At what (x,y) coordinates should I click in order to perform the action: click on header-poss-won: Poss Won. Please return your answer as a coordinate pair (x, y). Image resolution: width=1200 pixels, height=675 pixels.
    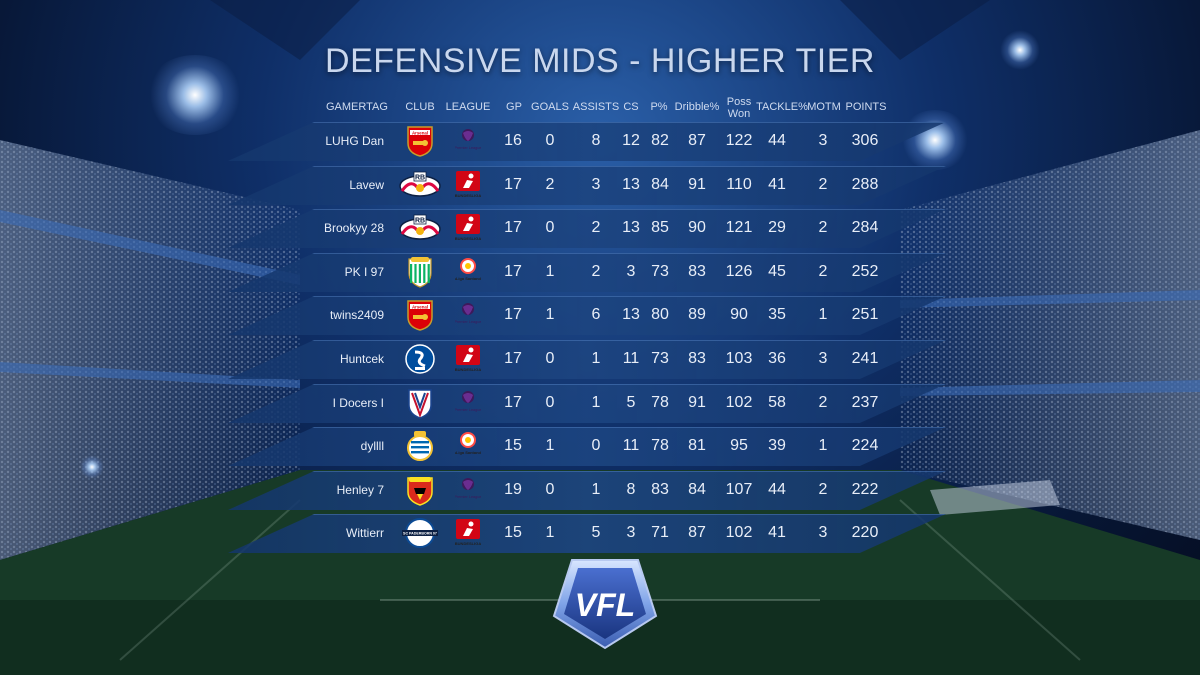
    Looking at the image, I should click on (739, 108).